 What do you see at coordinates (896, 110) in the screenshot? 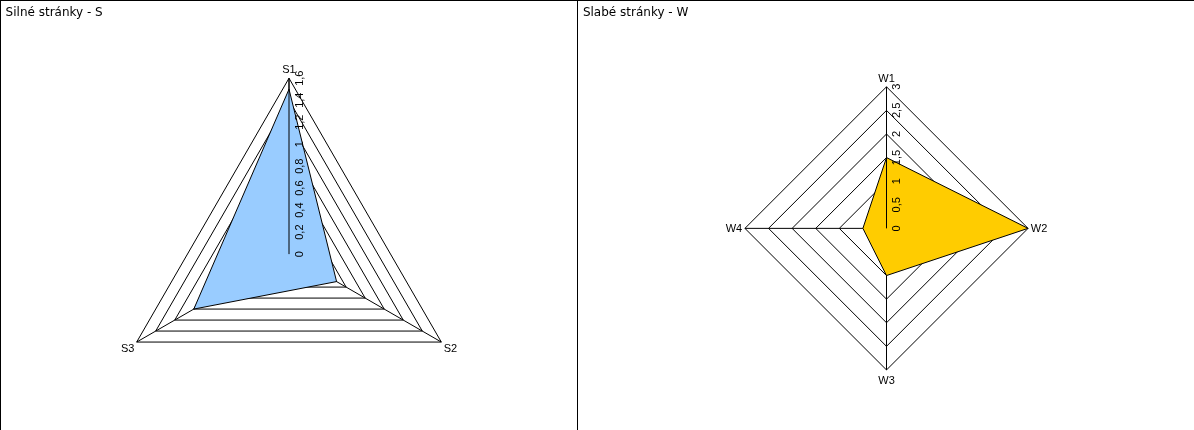
I see `y-tick-label: 2,5` at bounding box center [896, 110].